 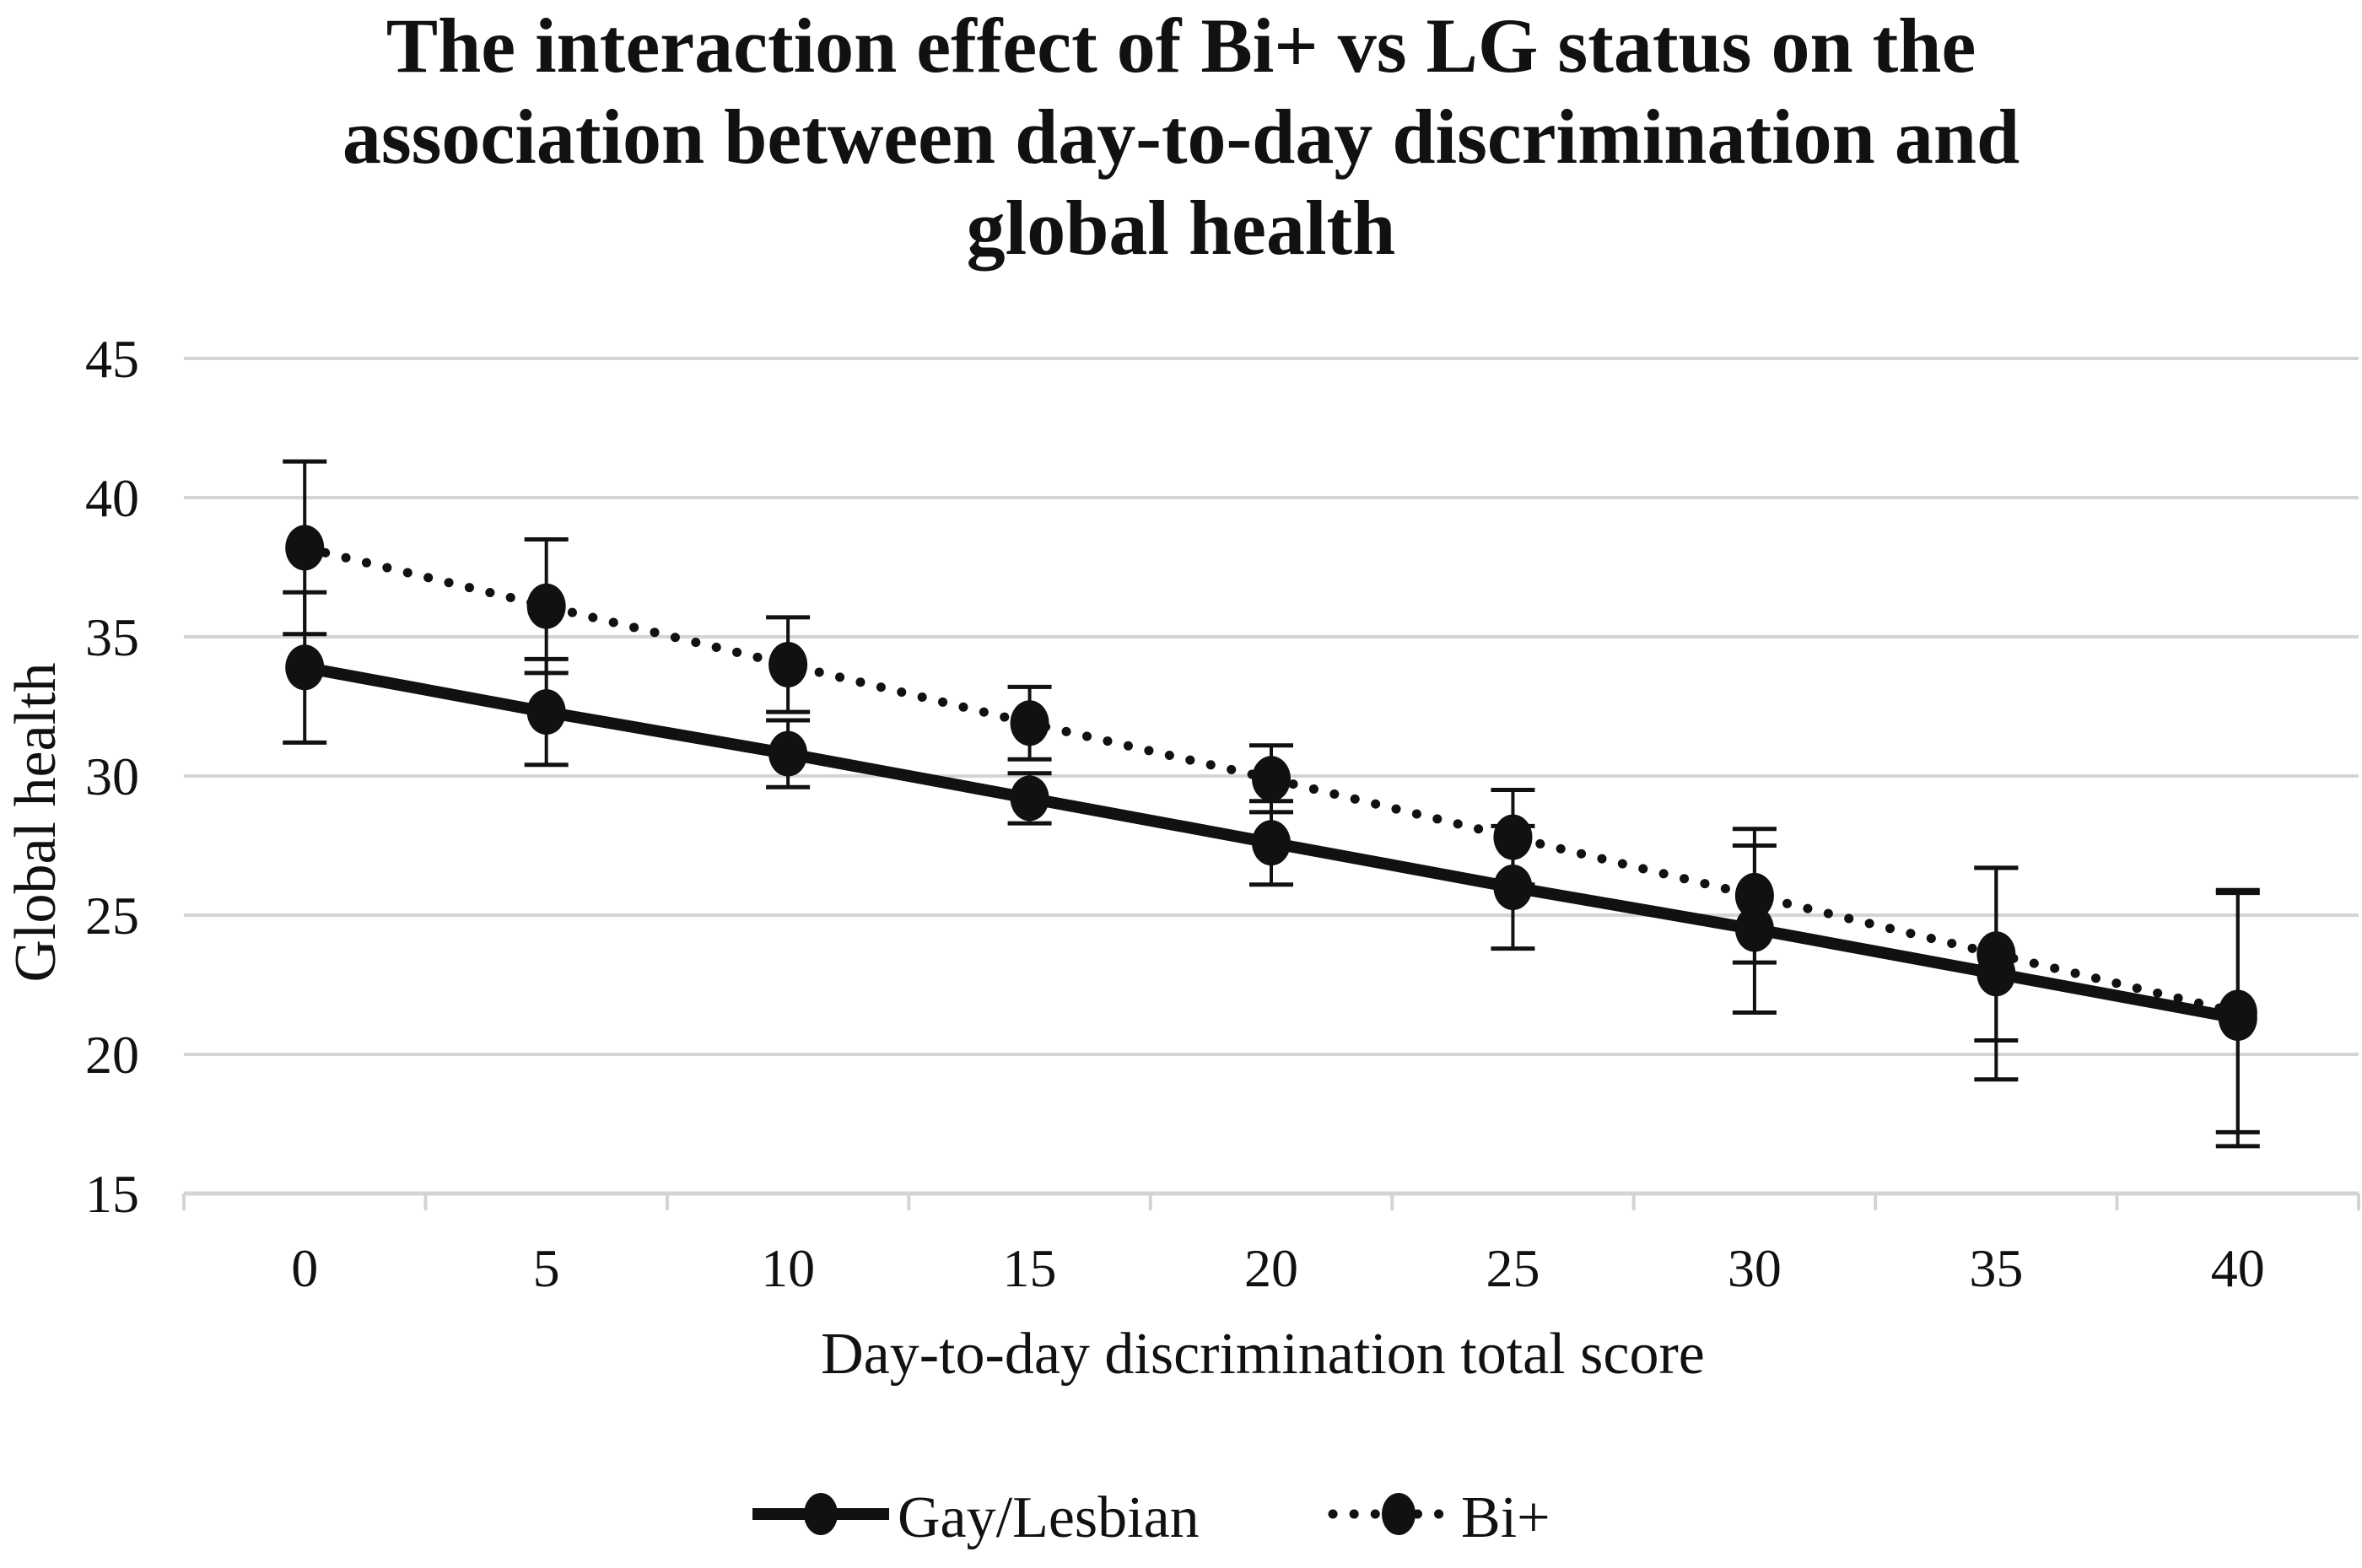 What do you see at coordinates (1181, 228) in the screenshot?
I see `chart-title-line-3: global health` at bounding box center [1181, 228].